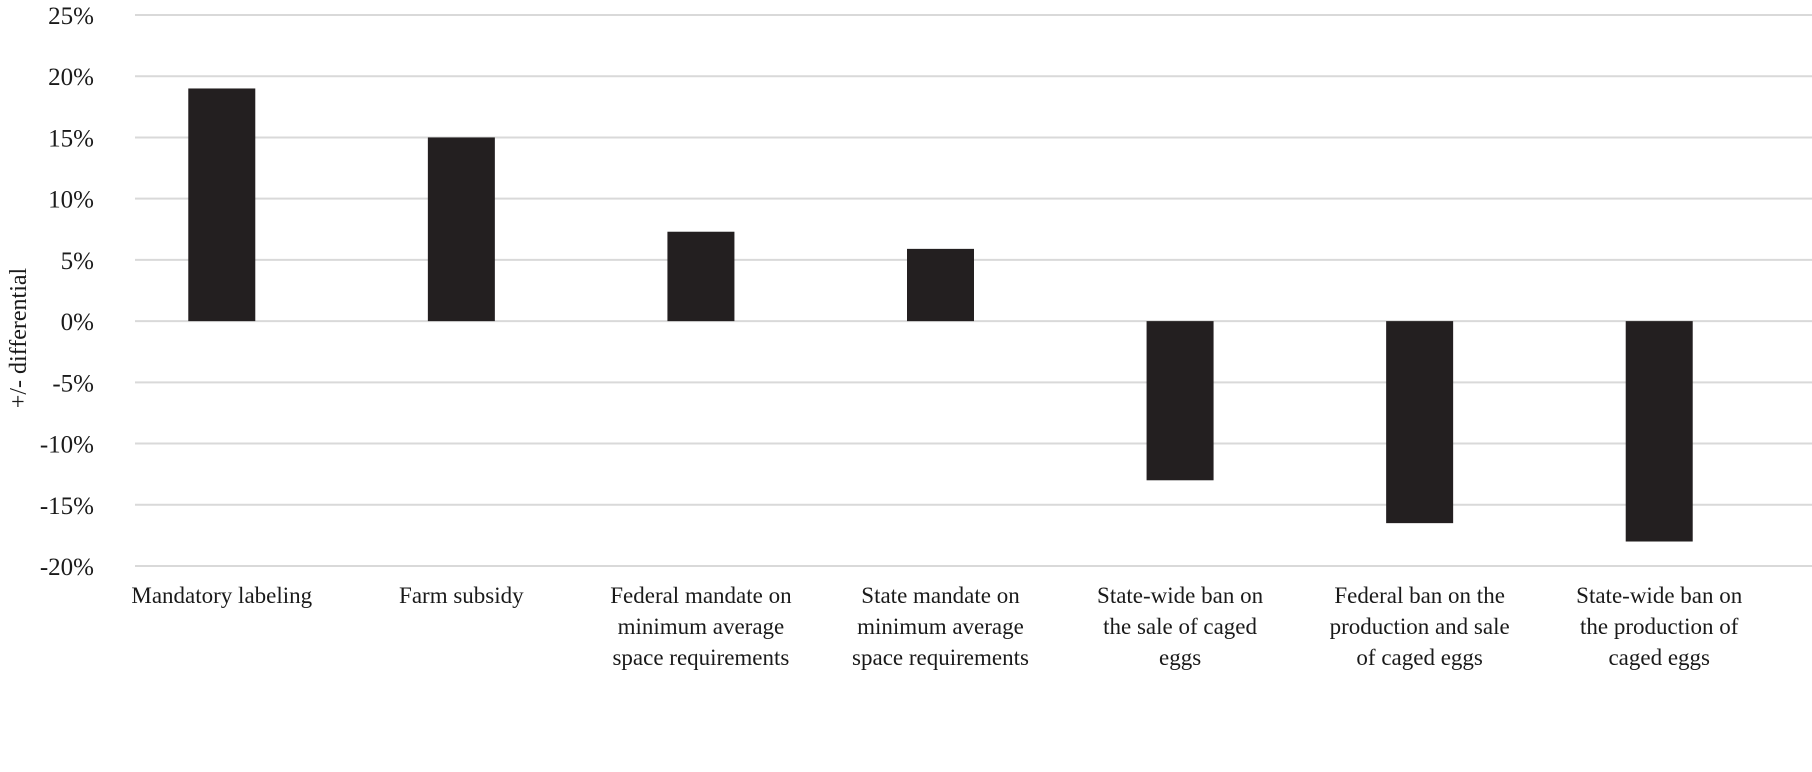  Describe the element at coordinates (71, 138) in the screenshot. I see `y-tick-label: 15%` at that location.